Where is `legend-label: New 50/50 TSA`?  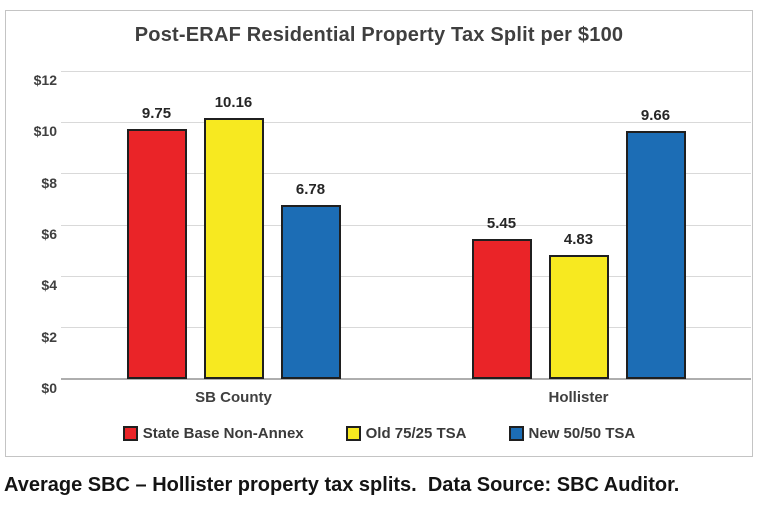
legend-label: New 50/50 TSA is located at coordinates (582, 433).